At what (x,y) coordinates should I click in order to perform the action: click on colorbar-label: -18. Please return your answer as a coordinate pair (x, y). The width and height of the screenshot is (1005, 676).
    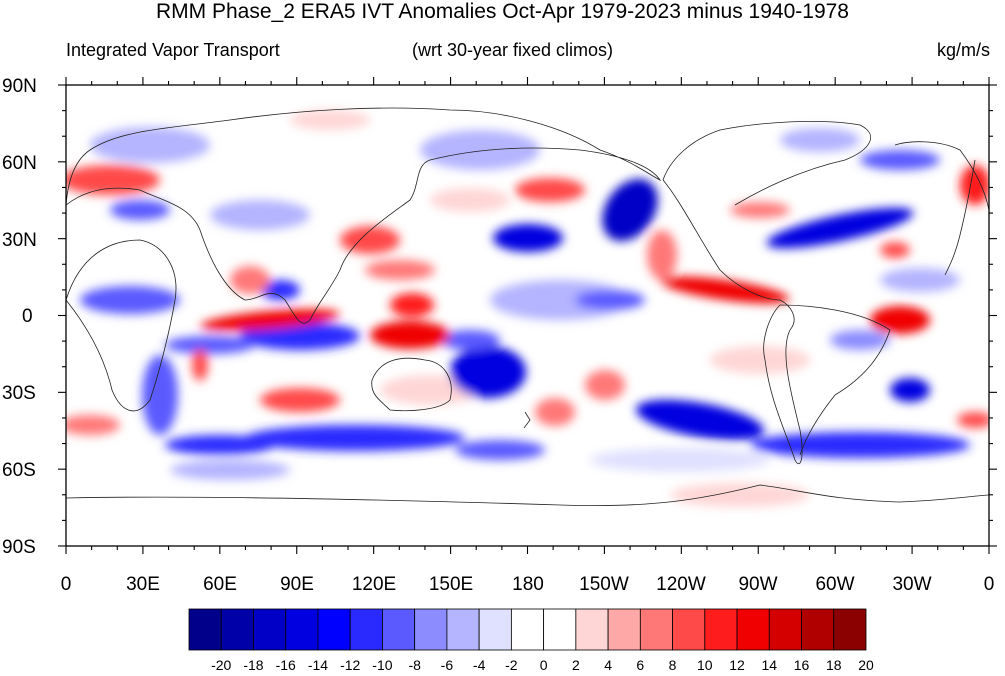
    Looking at the image, I should click on (253, 665).